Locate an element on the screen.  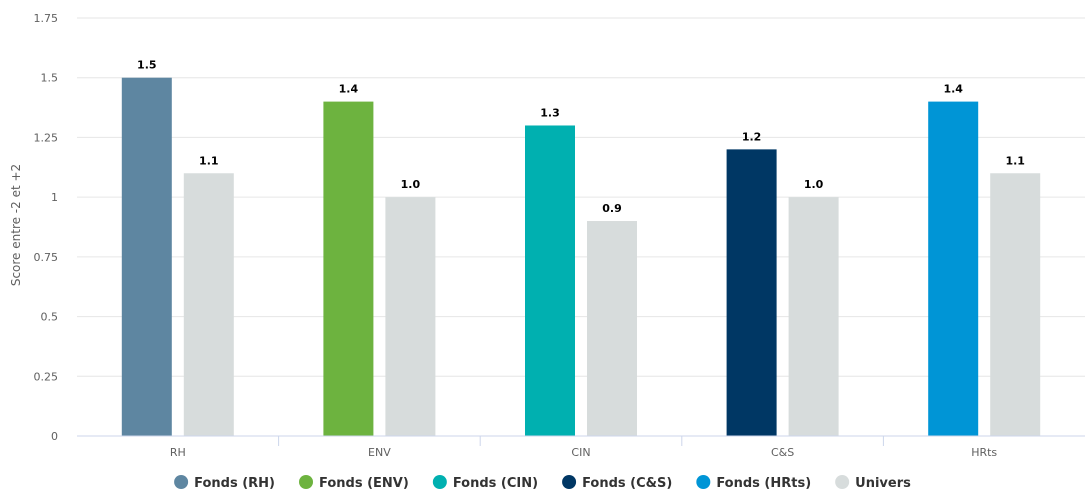
legend-label: Fonds (ENV) is located at coordinates (364, 483).